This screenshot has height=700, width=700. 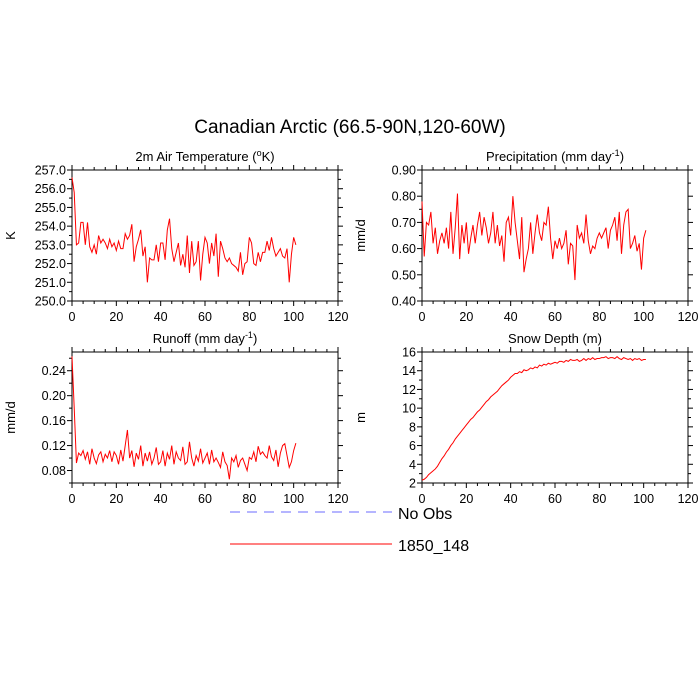 What do you see at coordinates (409, 390) in the screenshot?
I see `y-tick-label: 12` at bounding box center [409, 390].